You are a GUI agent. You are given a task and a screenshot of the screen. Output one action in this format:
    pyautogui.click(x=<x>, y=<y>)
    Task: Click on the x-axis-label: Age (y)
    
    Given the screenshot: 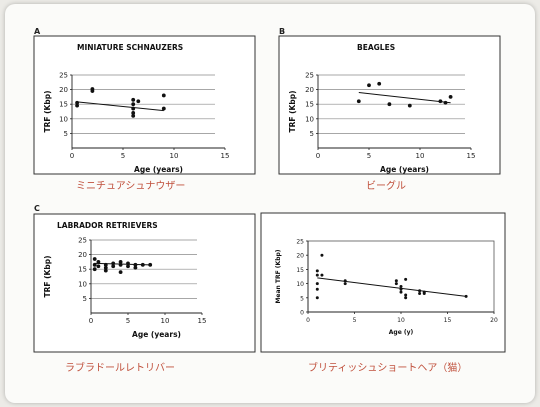 What is the action you would take?
    pyautogui.click(x=401, y=332)
    